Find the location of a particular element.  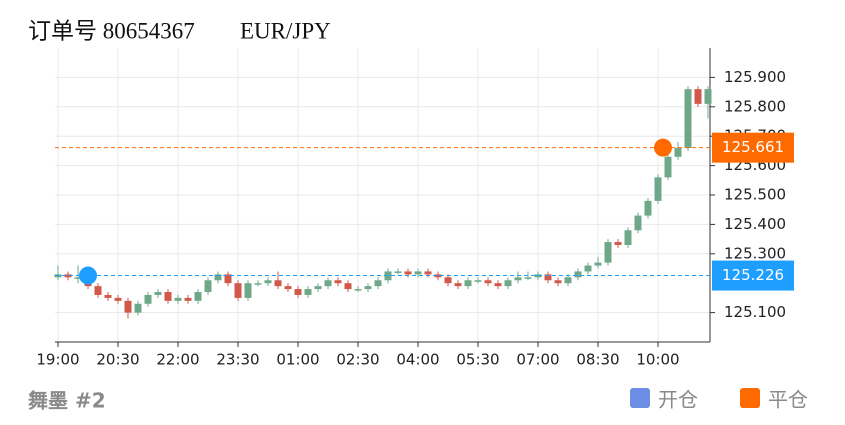

legend-label: 开仓 is located at coordinates (678, 400).